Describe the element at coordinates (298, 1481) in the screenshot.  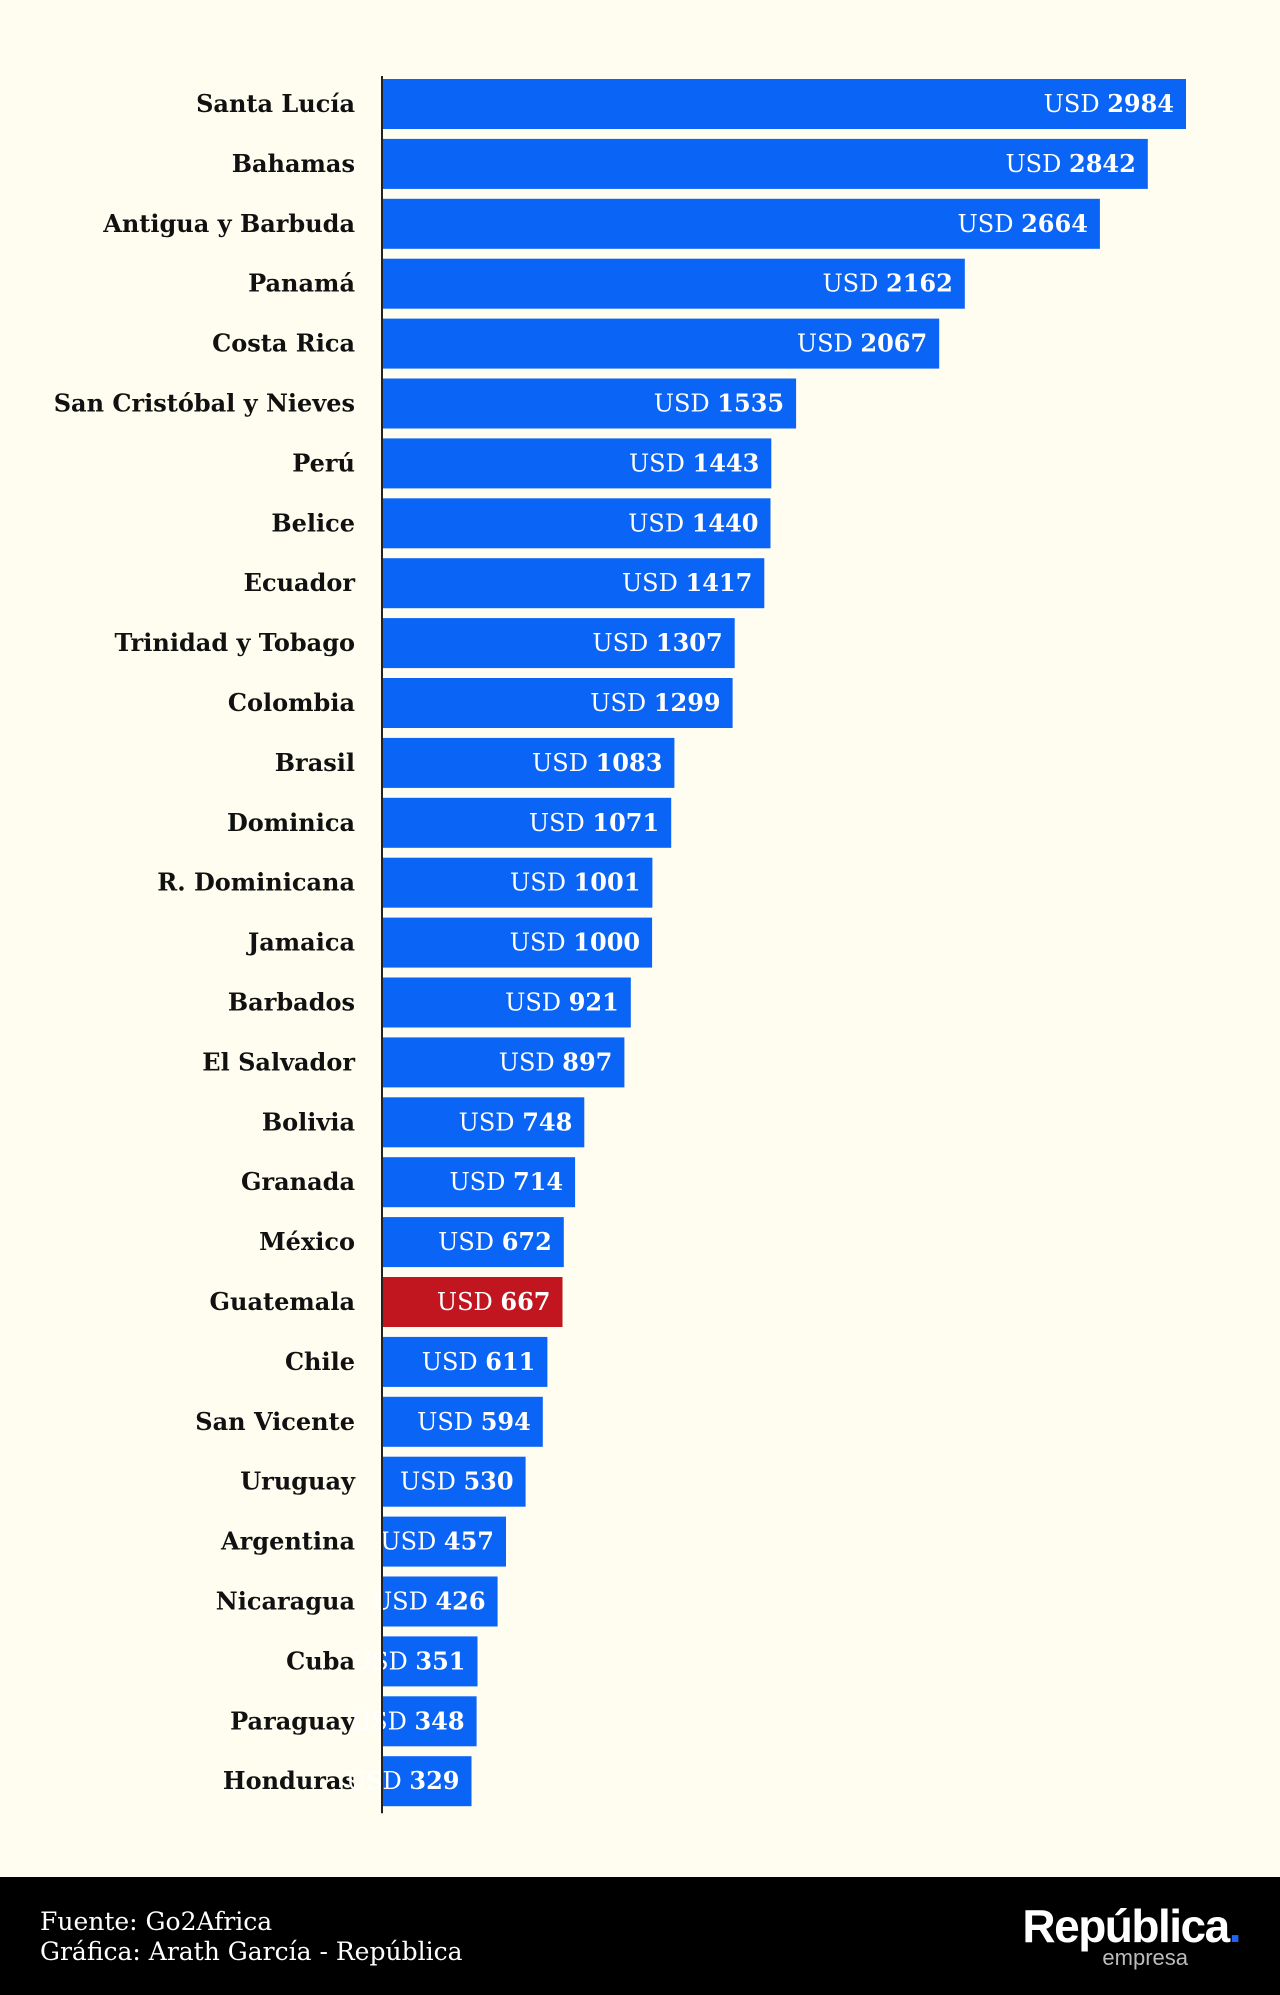
I see `category-label: Uruguay` at that location.